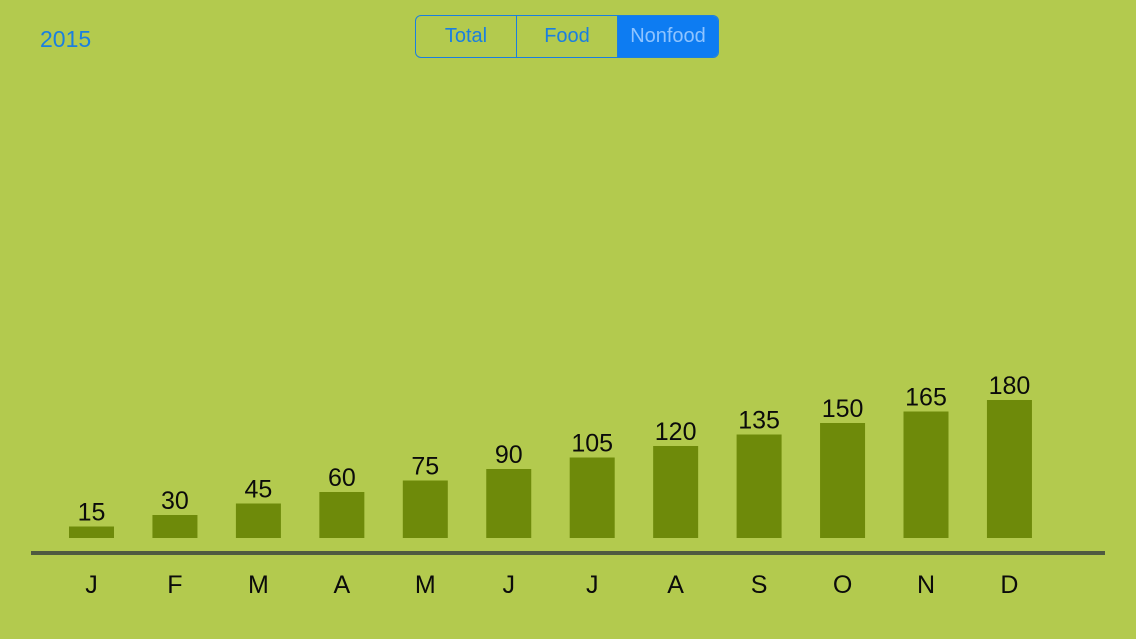 The image size is (1136, 639). I want to click on bar-value-label: 60, so click(342, 478).